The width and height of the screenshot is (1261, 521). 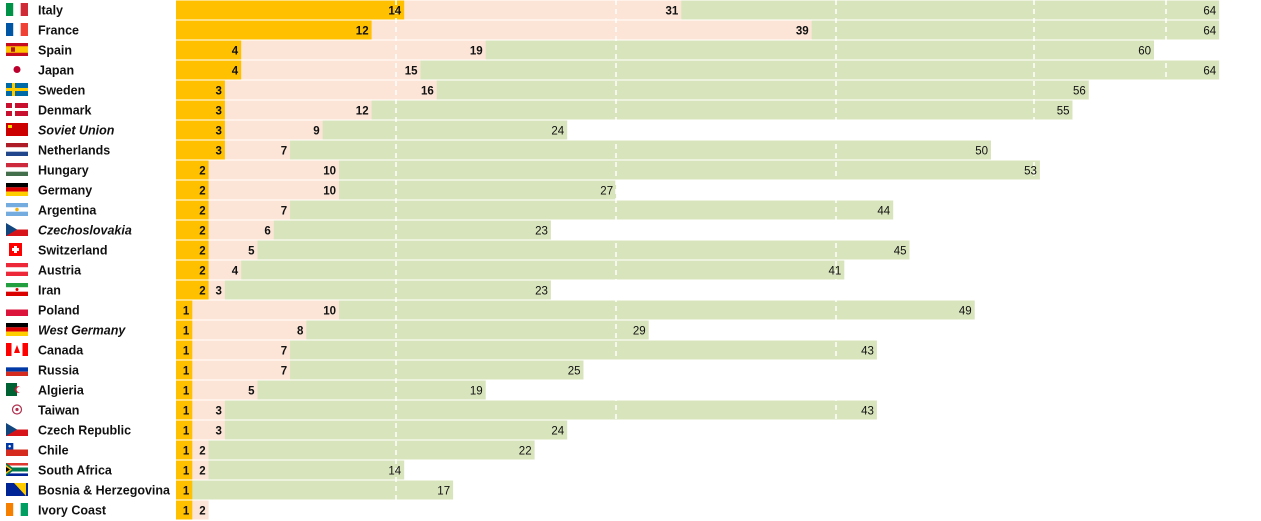 What do you see at coordinates (17, 69) in the screenshot?
I see `japan-flag-icon` at bounding box center [17, 69].